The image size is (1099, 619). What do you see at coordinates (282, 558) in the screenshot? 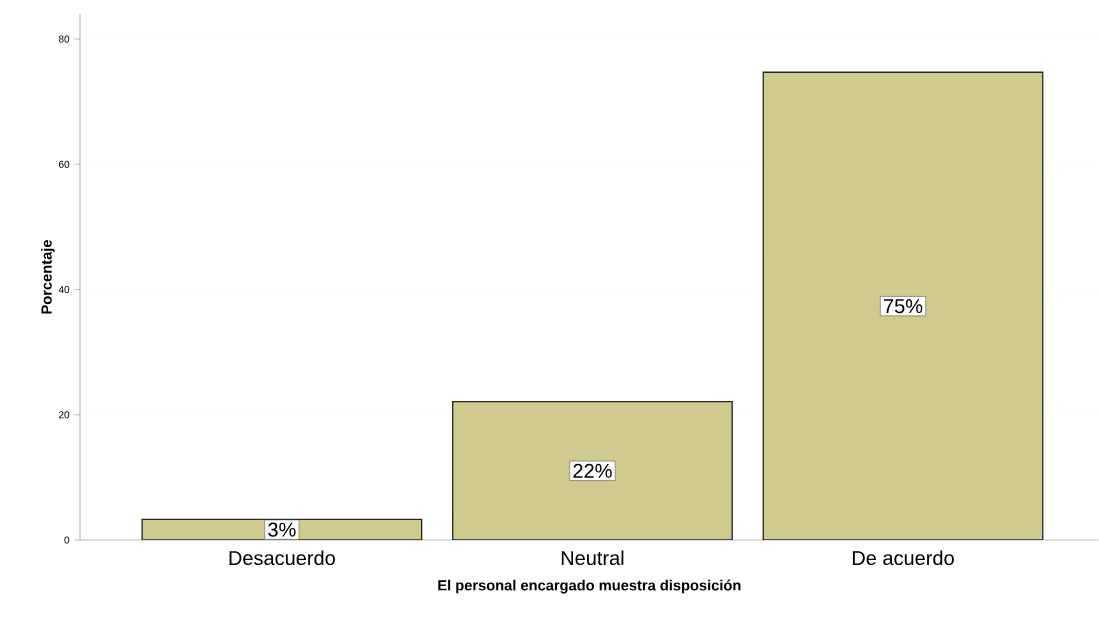
I see `x-tick-label: Desacuerdo` at bounding box center [282, 558].